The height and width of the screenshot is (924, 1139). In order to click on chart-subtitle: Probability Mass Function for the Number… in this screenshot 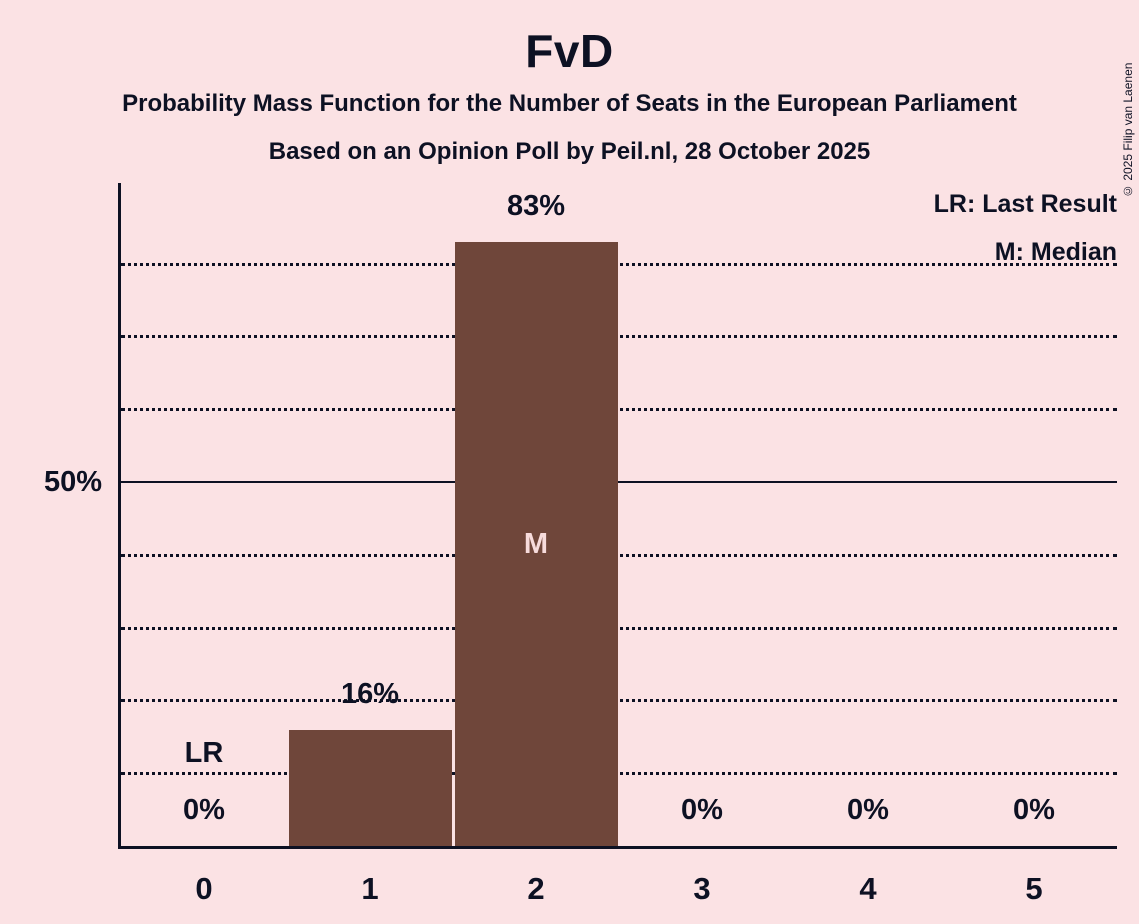, I will do `click(569, 103)`.